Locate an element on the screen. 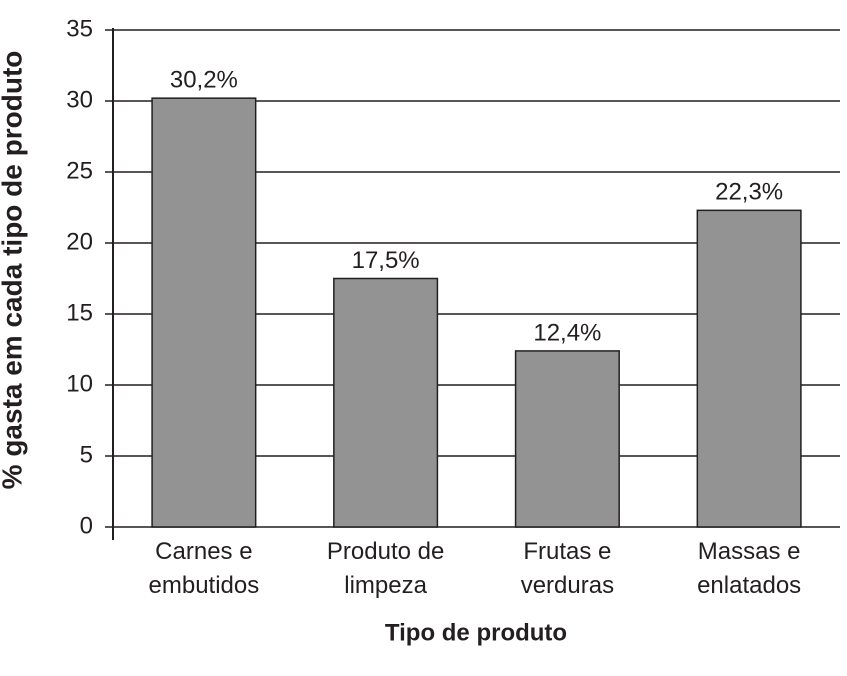  x-tick-label: Carnes e embutidos is located at coordinates (204, 568).